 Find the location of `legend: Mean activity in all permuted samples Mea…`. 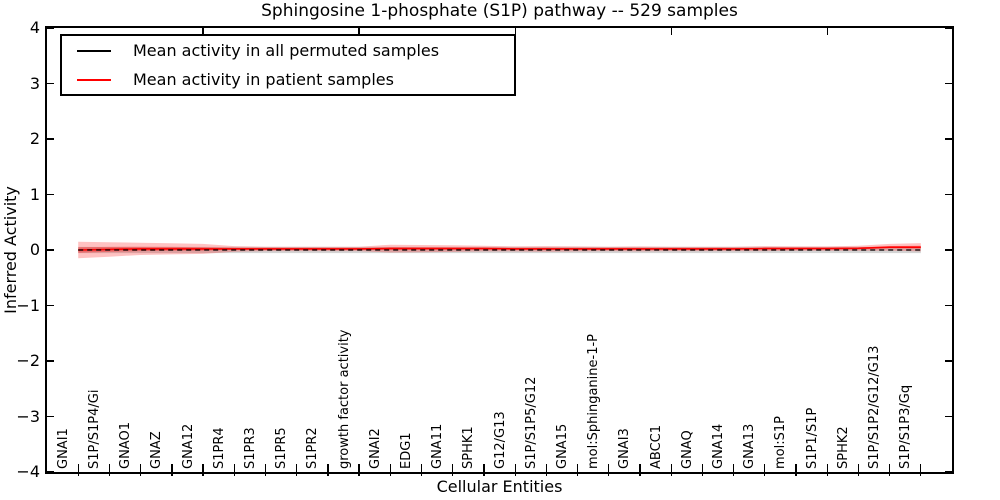

legend: Mean activity in all permuted samples Mea… is located at coordinates (288, 65).